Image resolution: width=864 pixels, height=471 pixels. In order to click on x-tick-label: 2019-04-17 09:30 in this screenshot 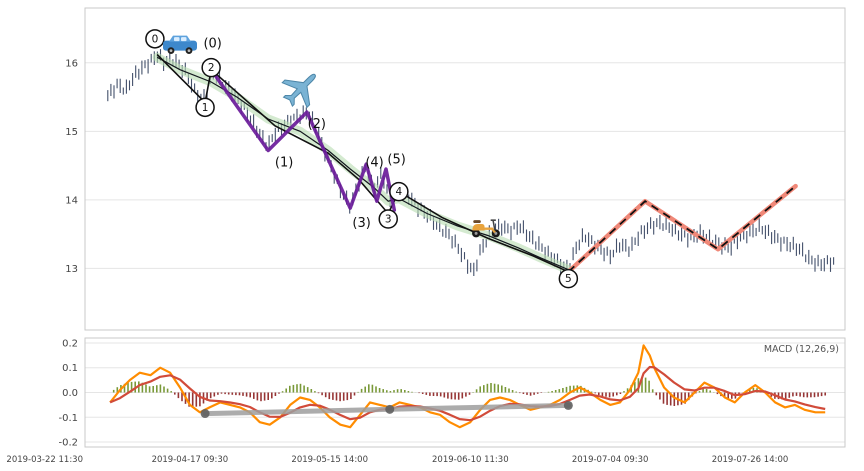, I will do `click(190, 460)`.